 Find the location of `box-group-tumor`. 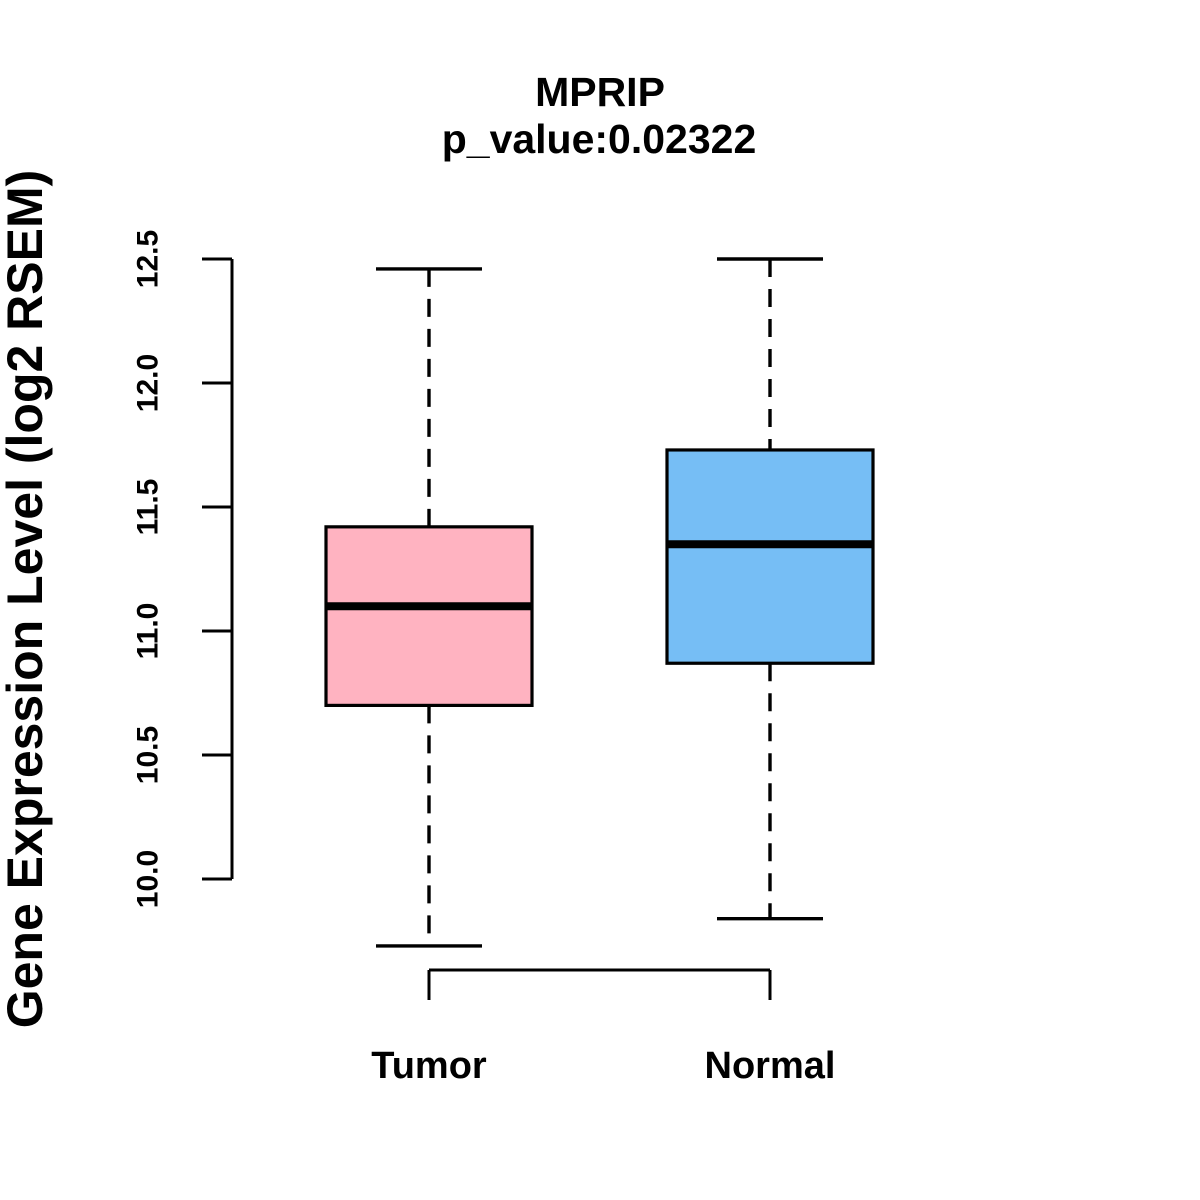

box-group-tumor is located at coordinates (429, 607).